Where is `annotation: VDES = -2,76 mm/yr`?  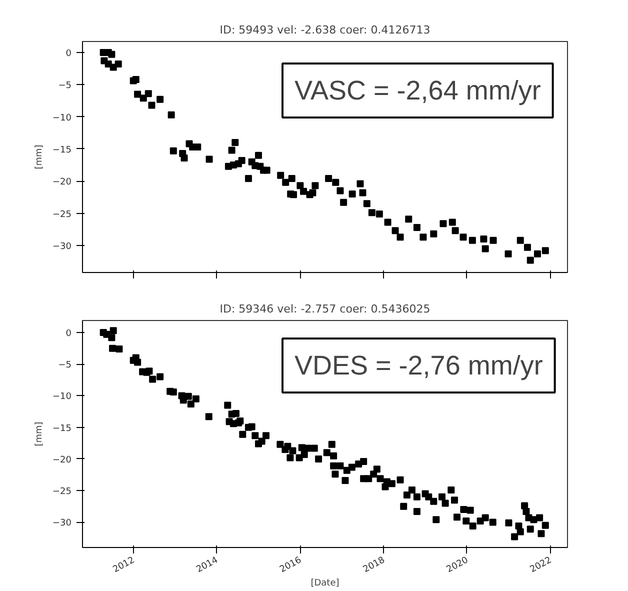 annotation: VDES = -2,76 mm/yr is located at coordinates (418, 365).